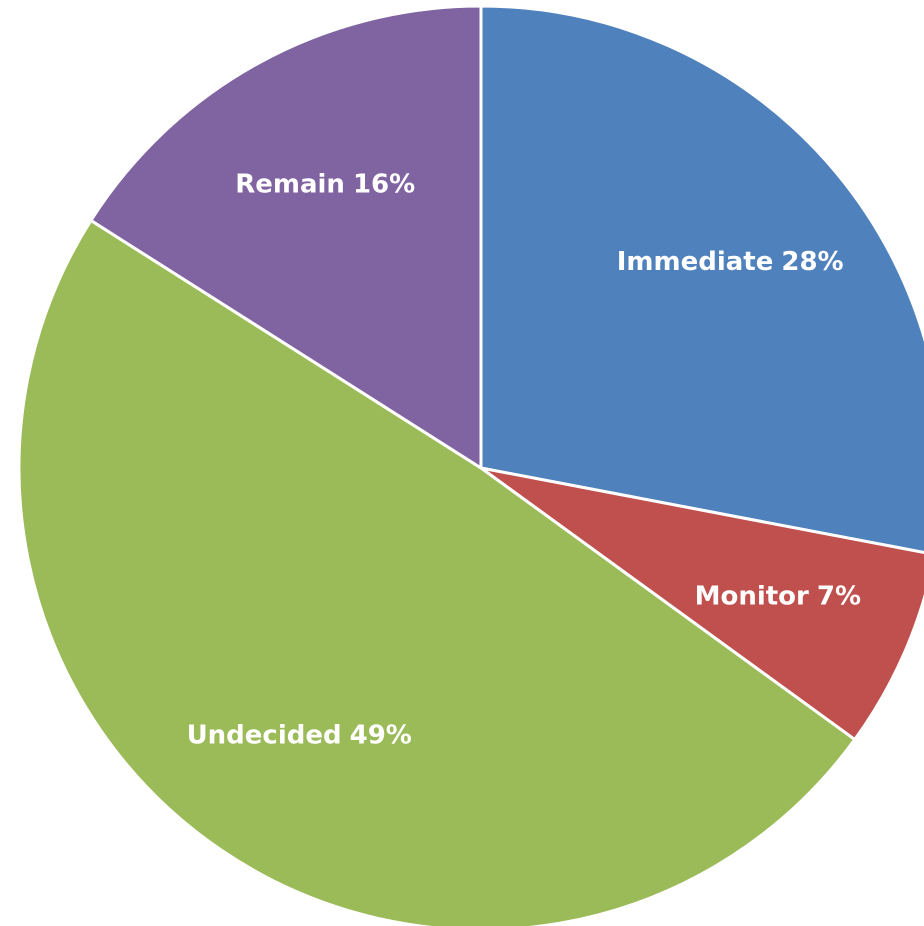 This screenshot has width=924, height=926. I want to click on category-name: Immediate, so click(695, 261).